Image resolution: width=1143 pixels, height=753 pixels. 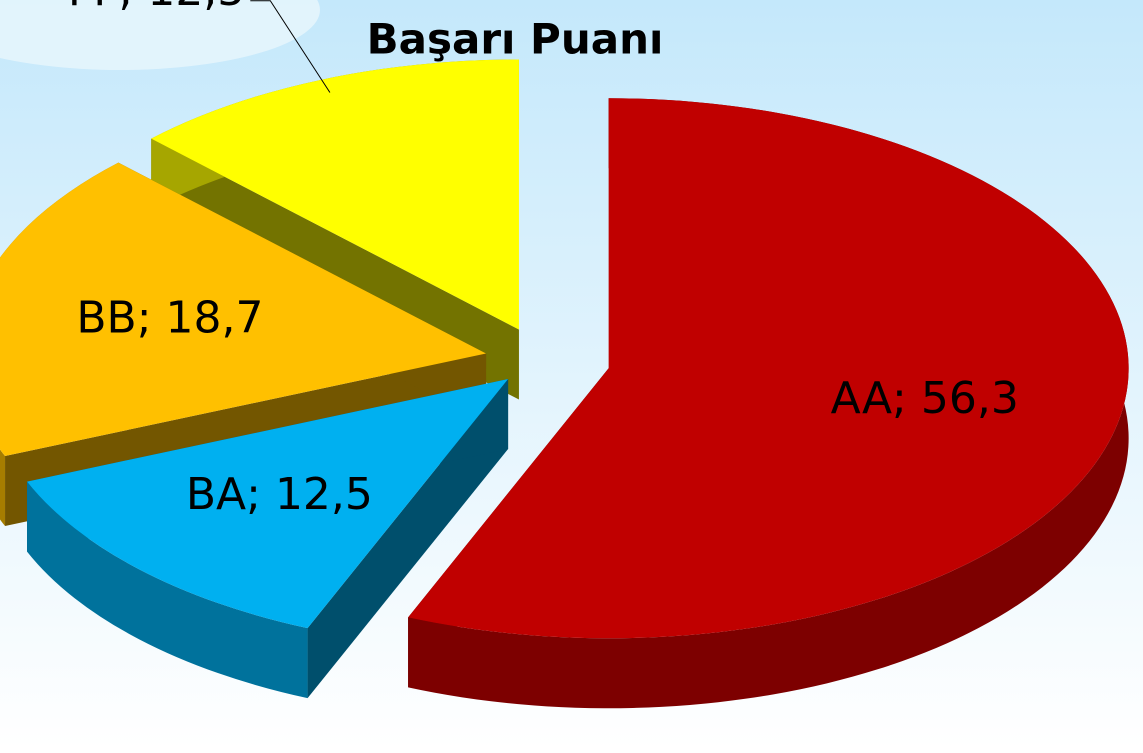 What do you see at coordinates (160, 35) in the screenshot?
I see `cloud` at bounding box center [160, 35].